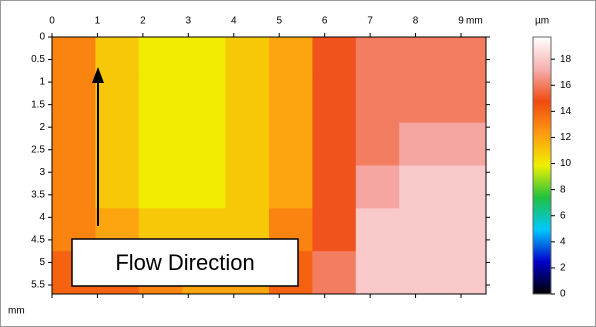 The height and width of the screenshot is (327, 596). Describe the element at coordinates (38, 240) in the screenshot. I see `y-tick-label: 4.5` at that location.